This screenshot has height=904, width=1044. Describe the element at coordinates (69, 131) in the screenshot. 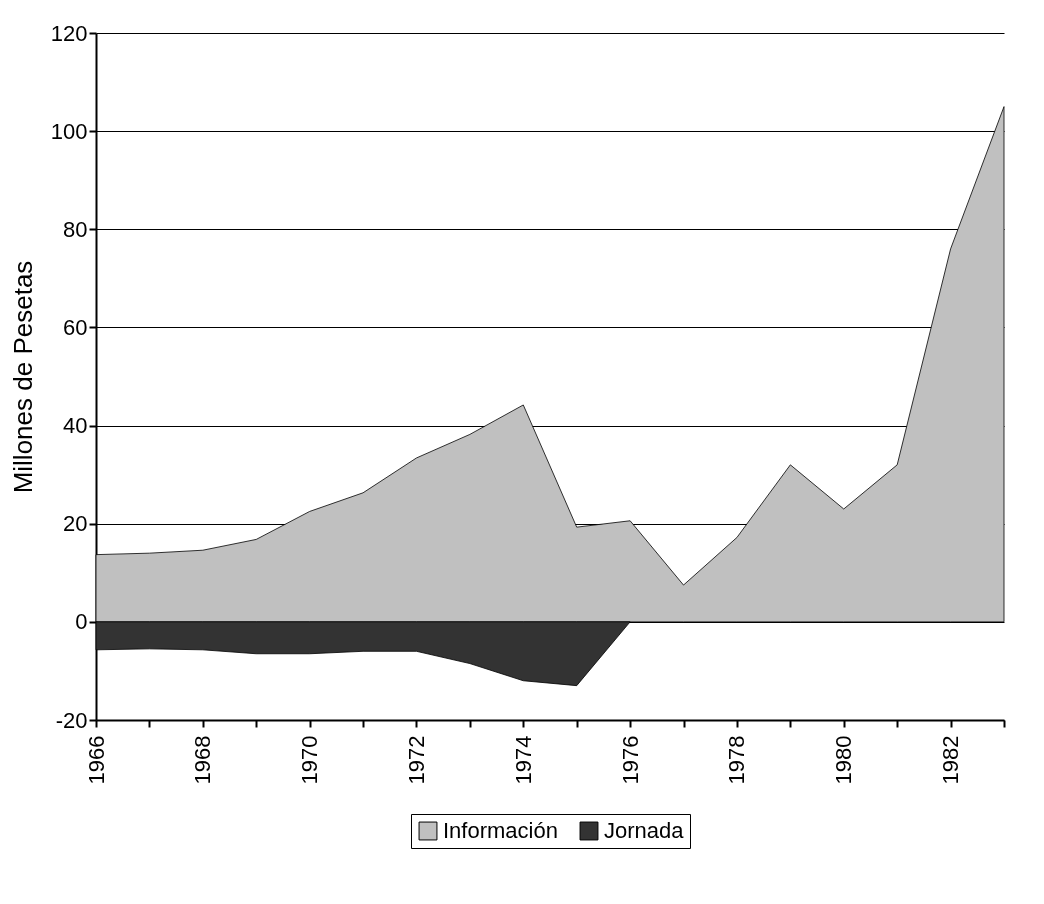

I see `y-tick-label: 100` at that location.